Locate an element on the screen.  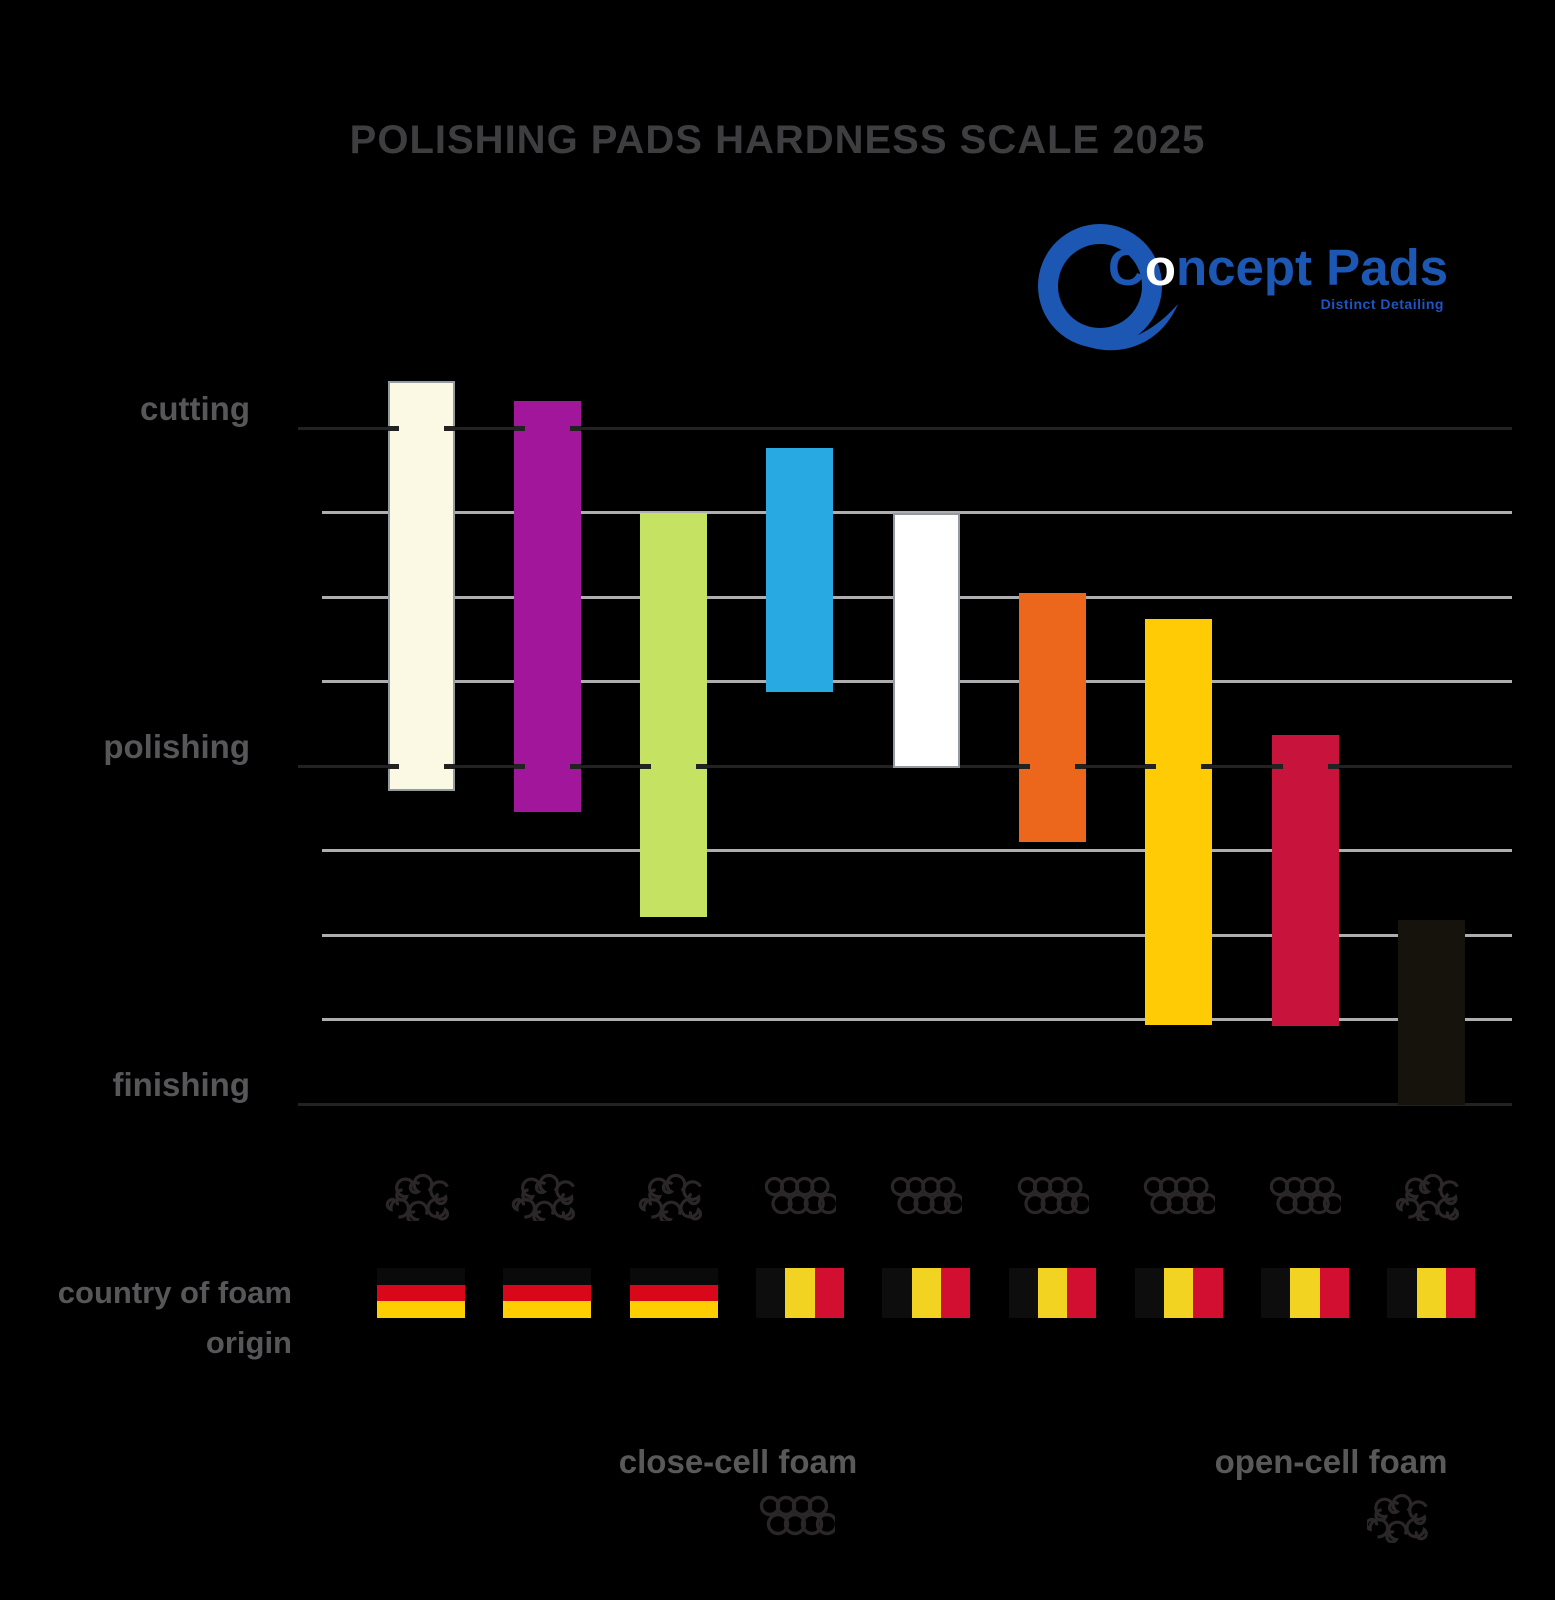
page-title: POLISHING PADS HARDNESS SCALE 2025 is located at coordinates (777, 140).